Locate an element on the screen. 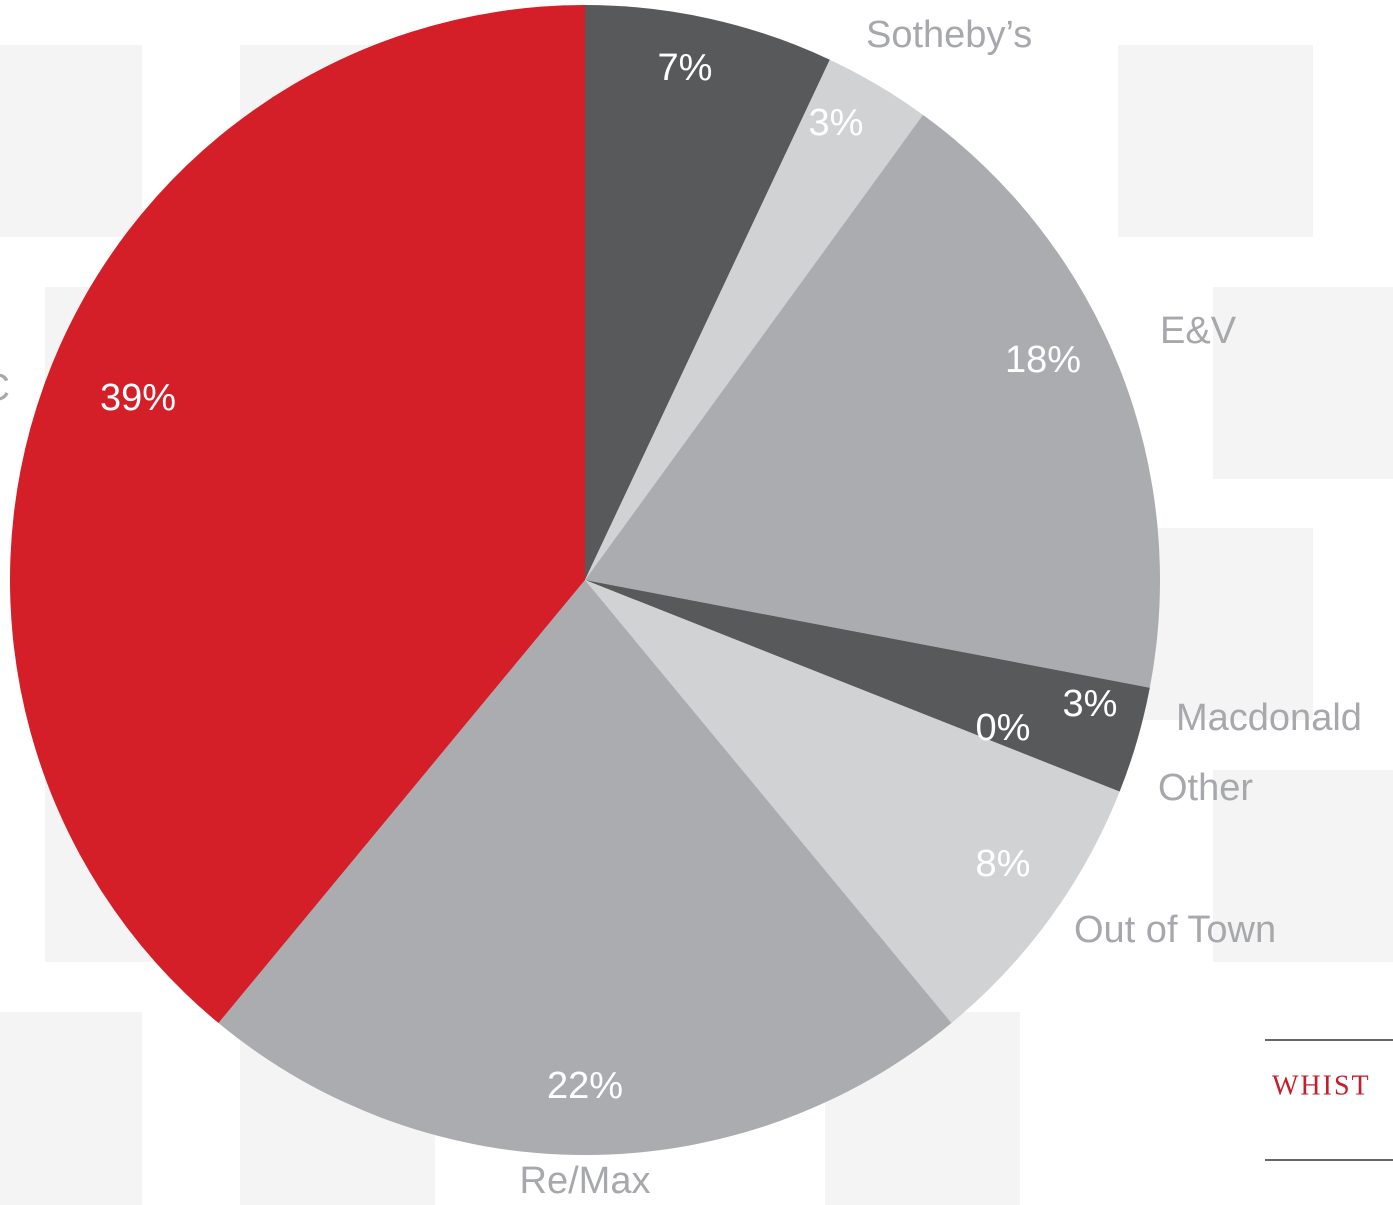 This screenshot has height=1205, width=1393. value-label: 22% is located at coordinates (585, 1086).